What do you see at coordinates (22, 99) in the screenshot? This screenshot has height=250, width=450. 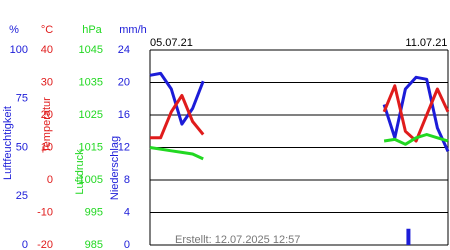 I see `y-tick-label: 75` at bounding box center [22, 99].